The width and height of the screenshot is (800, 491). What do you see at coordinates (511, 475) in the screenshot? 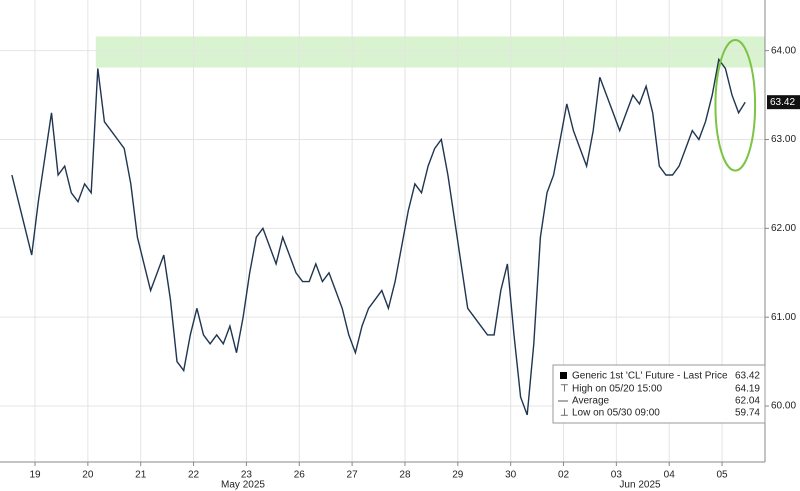
I see `x-tick-label: 30` at bounding box center [511, 475].